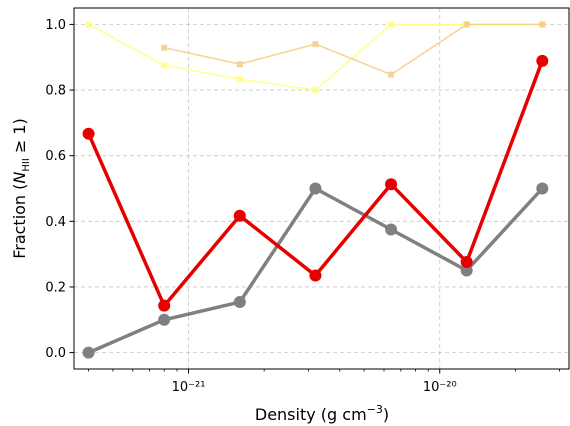 The height and width of the screenshot is (426, 570). What do you see at coordinates (189, 387) in the screenshot?
I see `x-tick-label: 10⁻²¹` at bounding box center [189, 387].